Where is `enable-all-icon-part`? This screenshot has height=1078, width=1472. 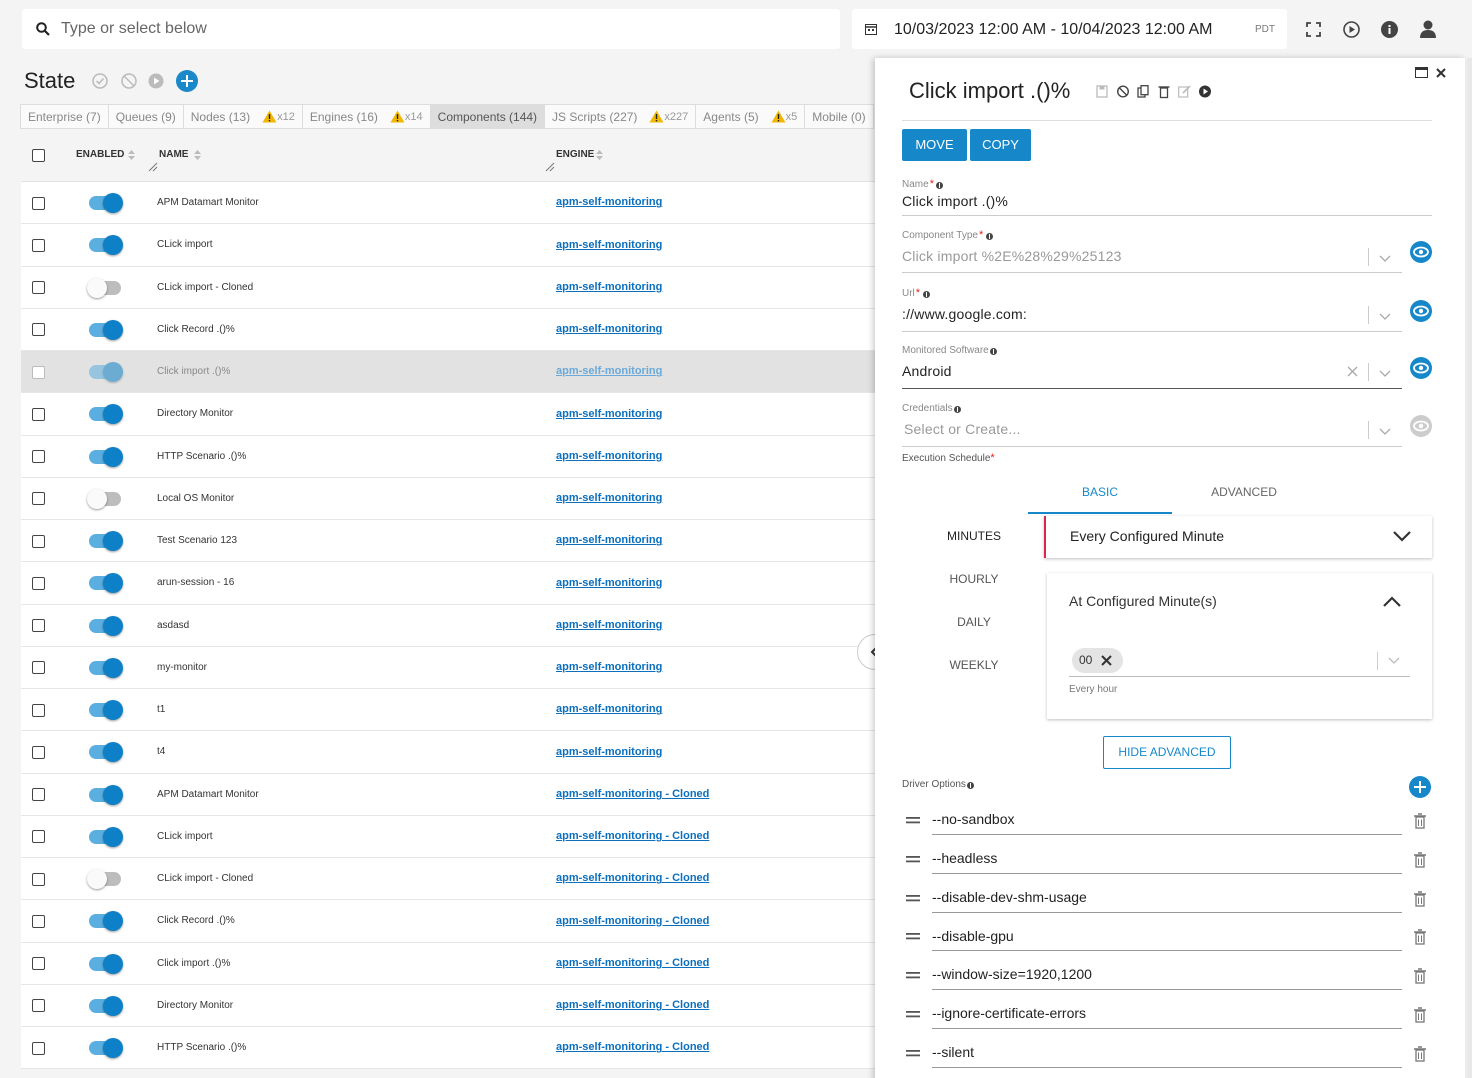
enable-all-icon-part is located at coordinates (100, 81).